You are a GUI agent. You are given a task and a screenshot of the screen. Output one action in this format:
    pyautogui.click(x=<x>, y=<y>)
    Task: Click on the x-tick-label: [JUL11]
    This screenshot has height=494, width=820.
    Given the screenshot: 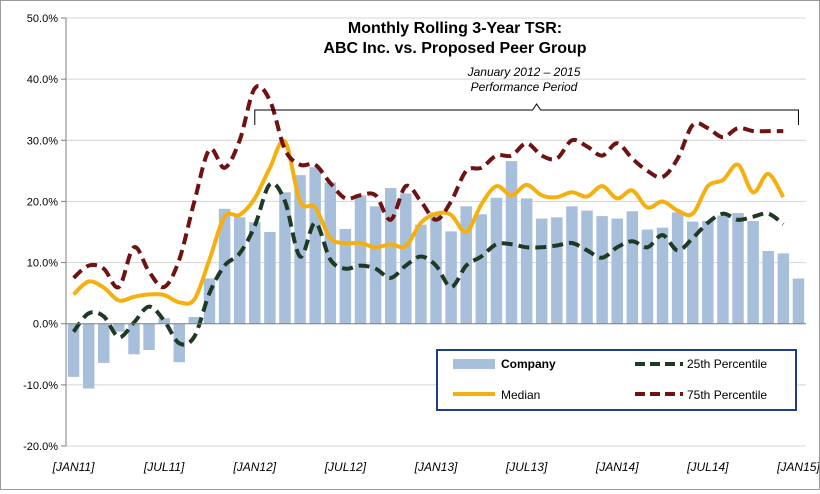 What is the action you would take?
    pyautogui.click(x=164, y=467)
    